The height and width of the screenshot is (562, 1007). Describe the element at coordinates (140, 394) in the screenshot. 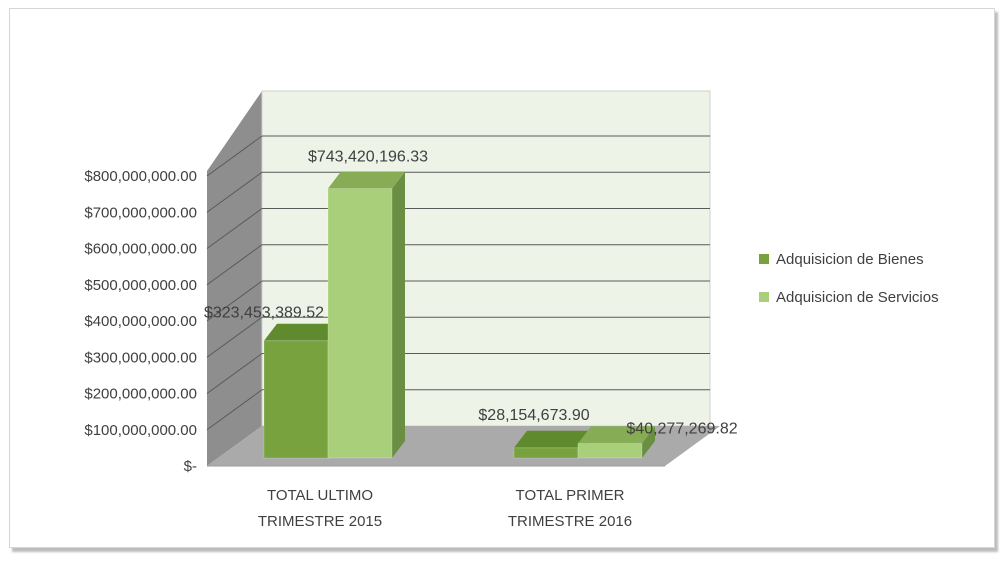

I see `y-tick-label: $200,000,000.00` at that location.